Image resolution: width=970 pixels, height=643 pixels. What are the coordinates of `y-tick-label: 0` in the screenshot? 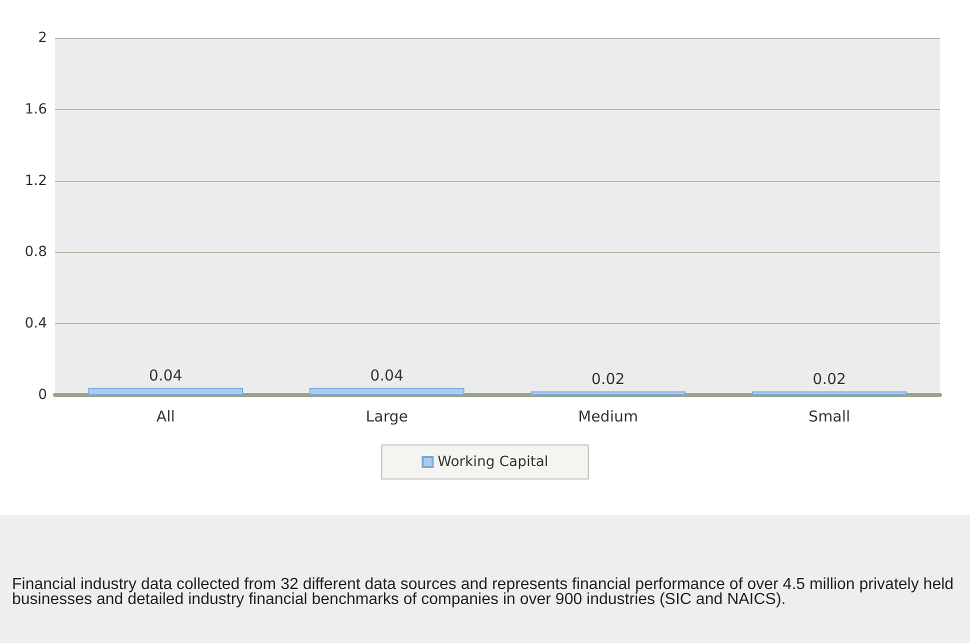 It's located at (42, 395).